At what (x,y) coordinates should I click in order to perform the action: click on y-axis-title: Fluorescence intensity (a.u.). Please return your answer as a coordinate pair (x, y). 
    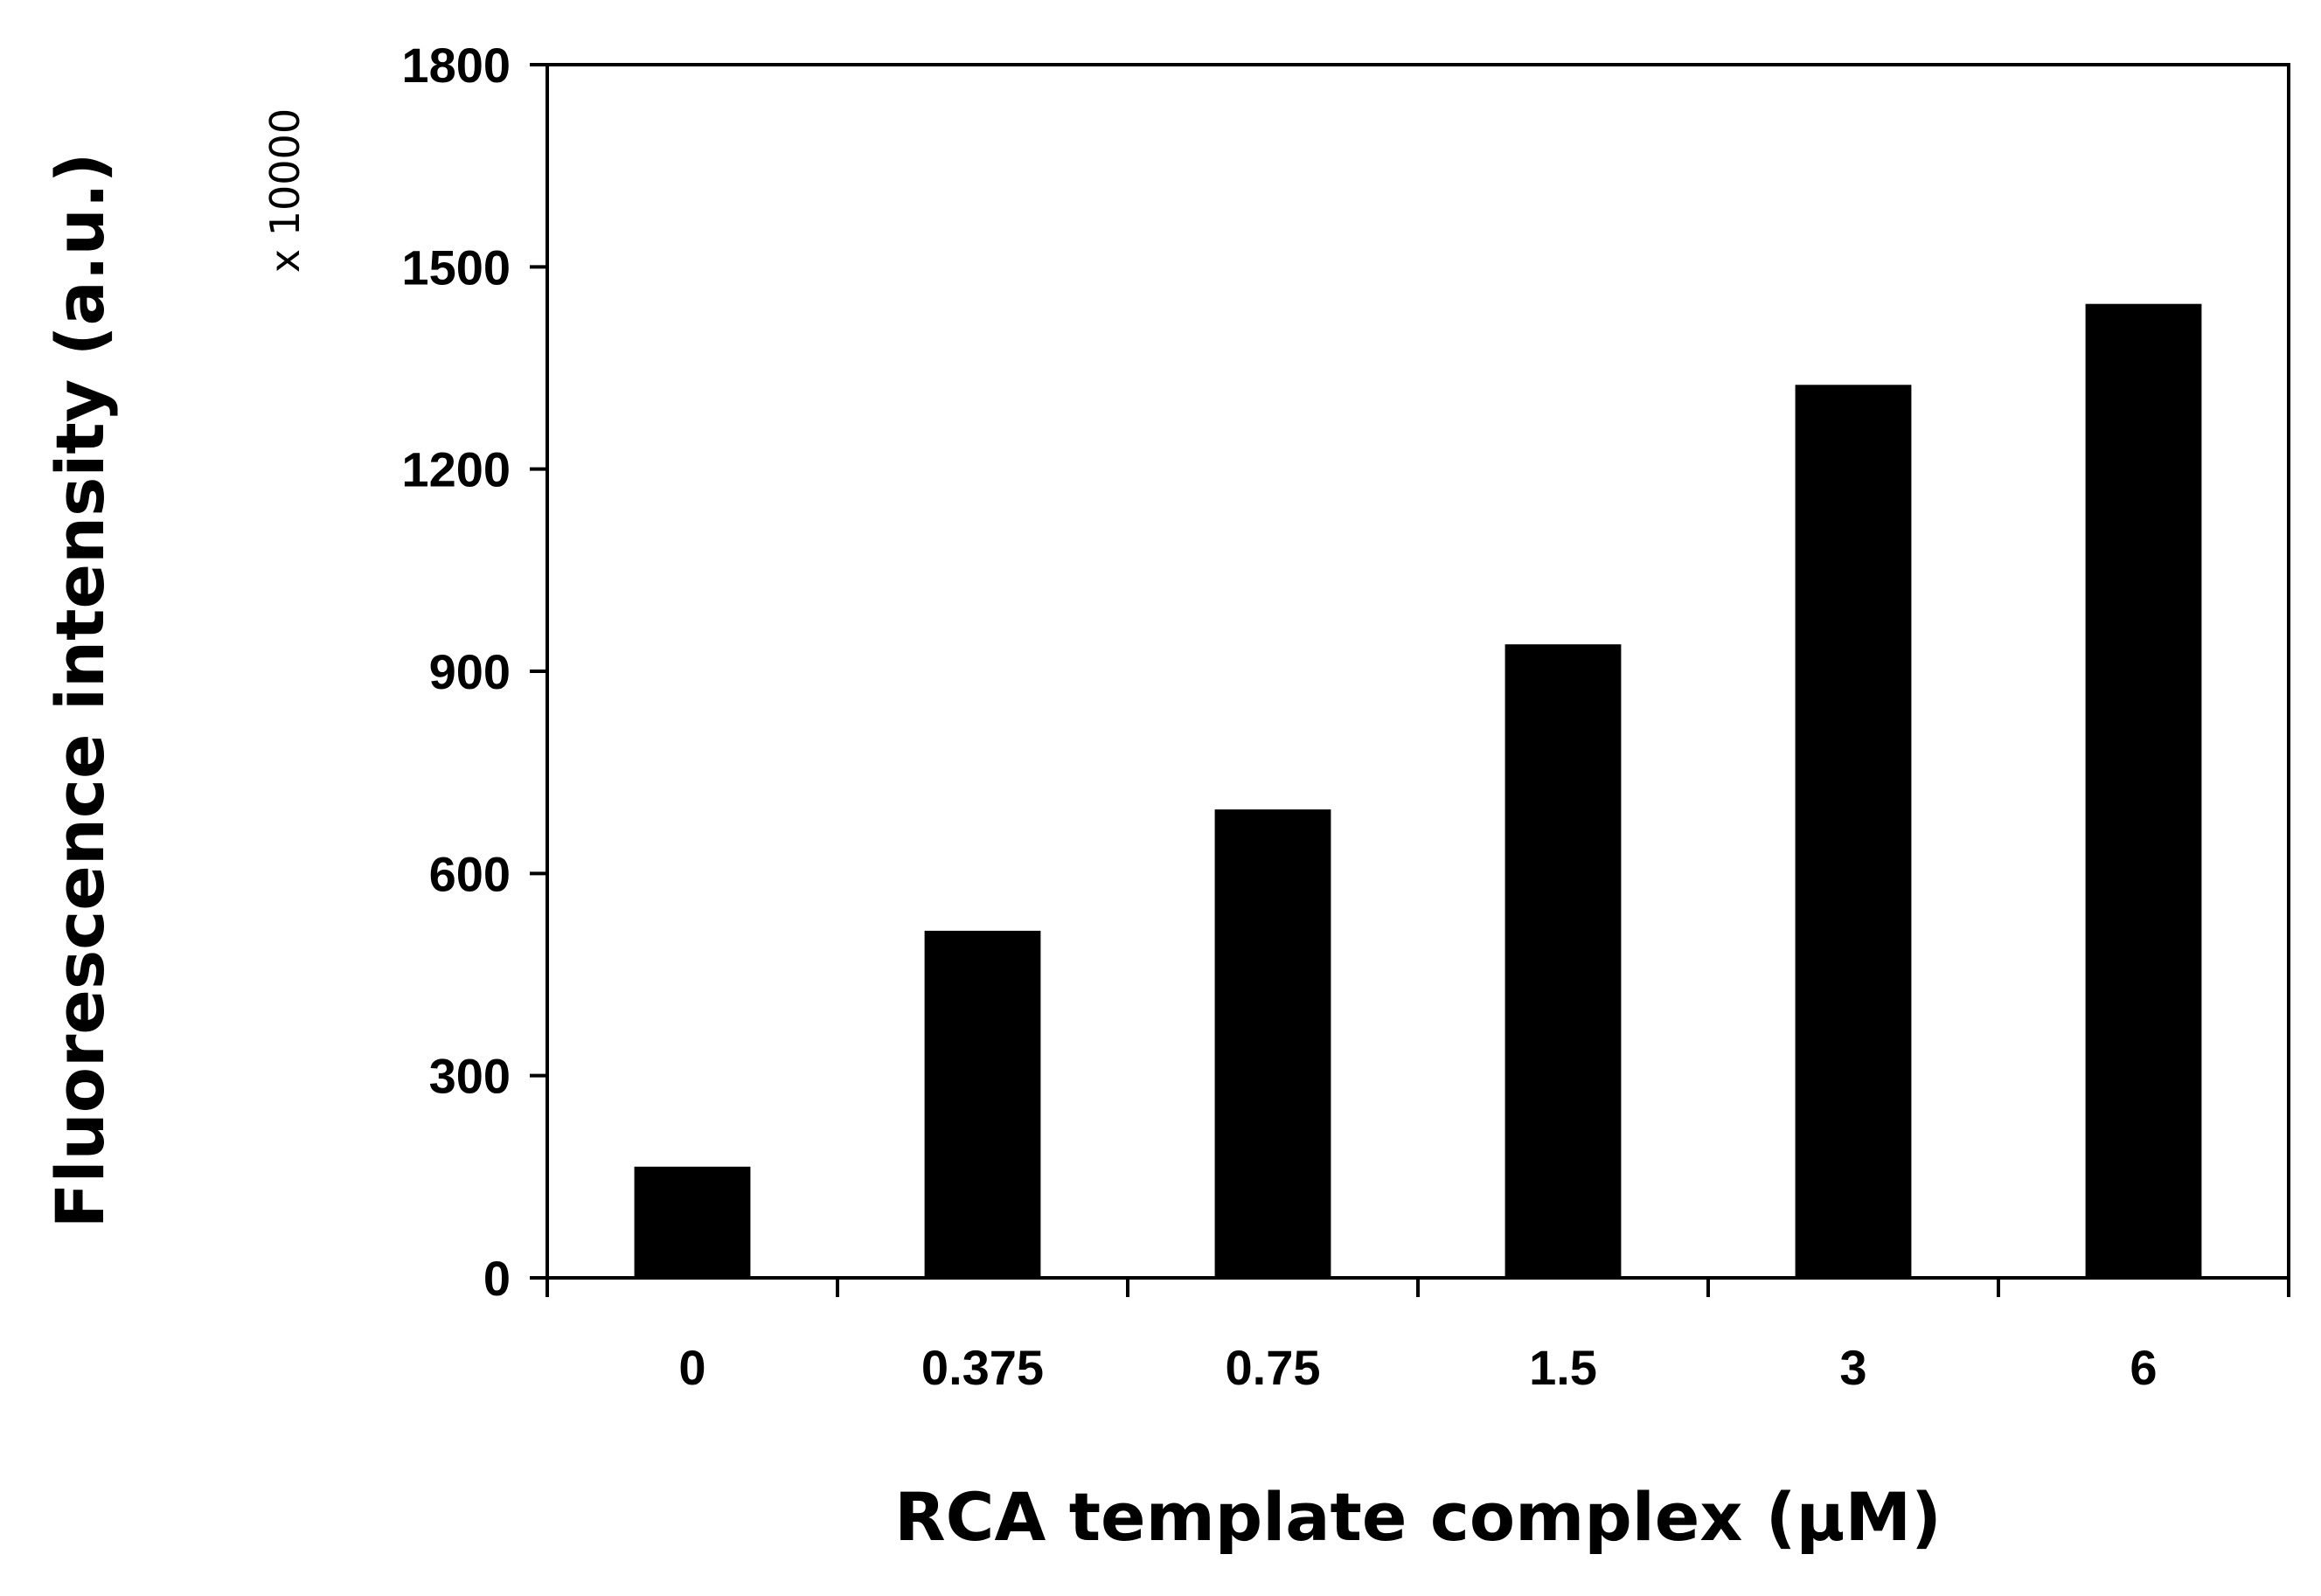
    Looking at the image, I should click on (80, 691).